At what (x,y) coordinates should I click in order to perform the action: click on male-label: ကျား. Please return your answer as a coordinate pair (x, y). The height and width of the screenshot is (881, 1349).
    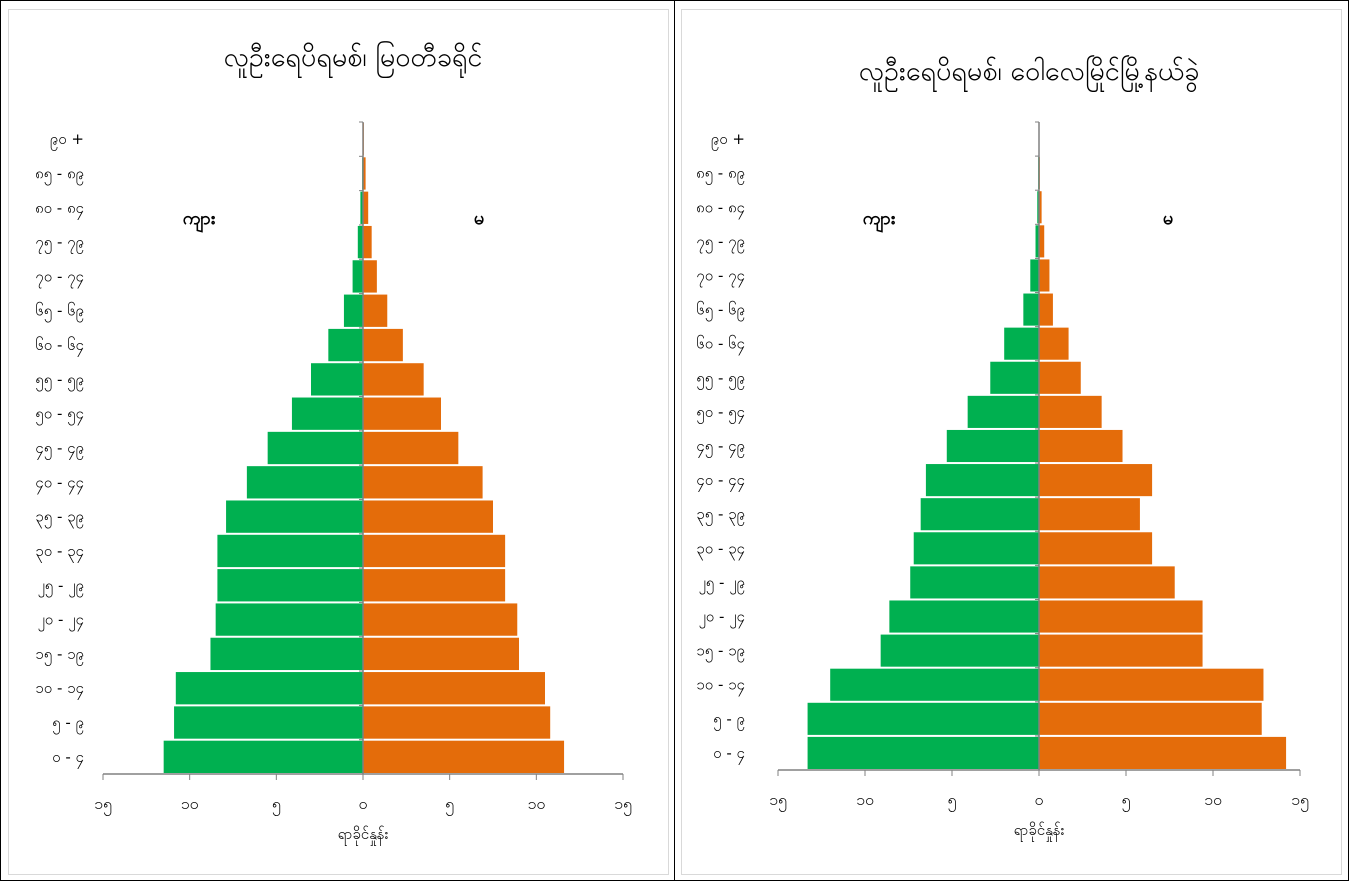
    Looking at the image, I should click on (199, 220).